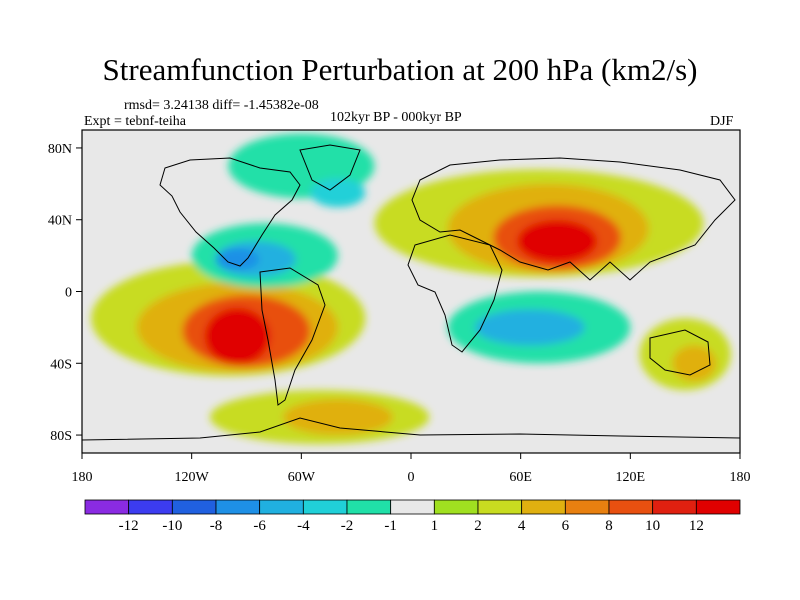 This screenshot has height=600, width=800. I want to click on colorbar-label: -1, so click(390, 526).